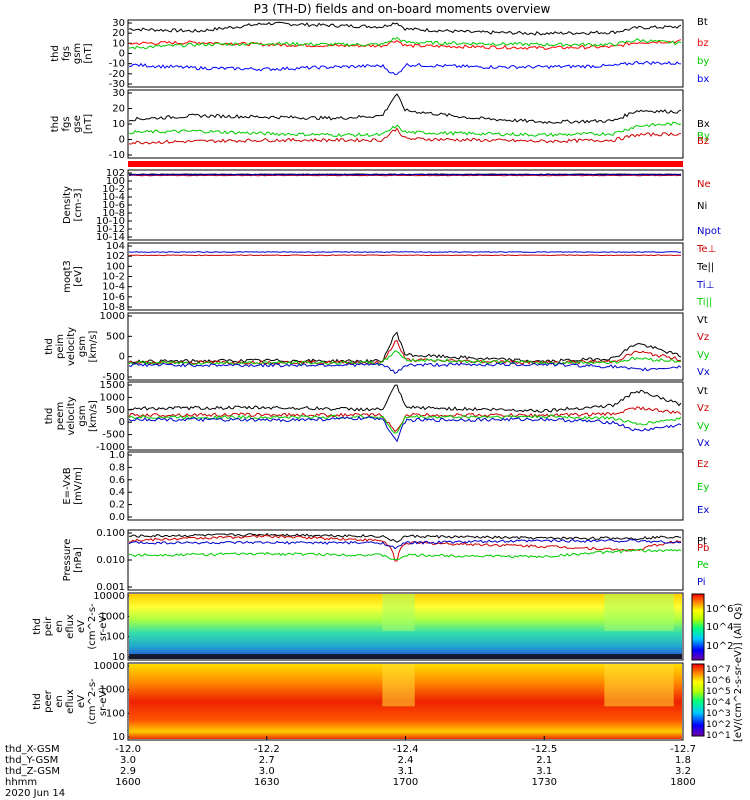  Describe the element at coordinates (702, 22) in the screenshot. I see `legend-entry-Bt: Bt` at that location.